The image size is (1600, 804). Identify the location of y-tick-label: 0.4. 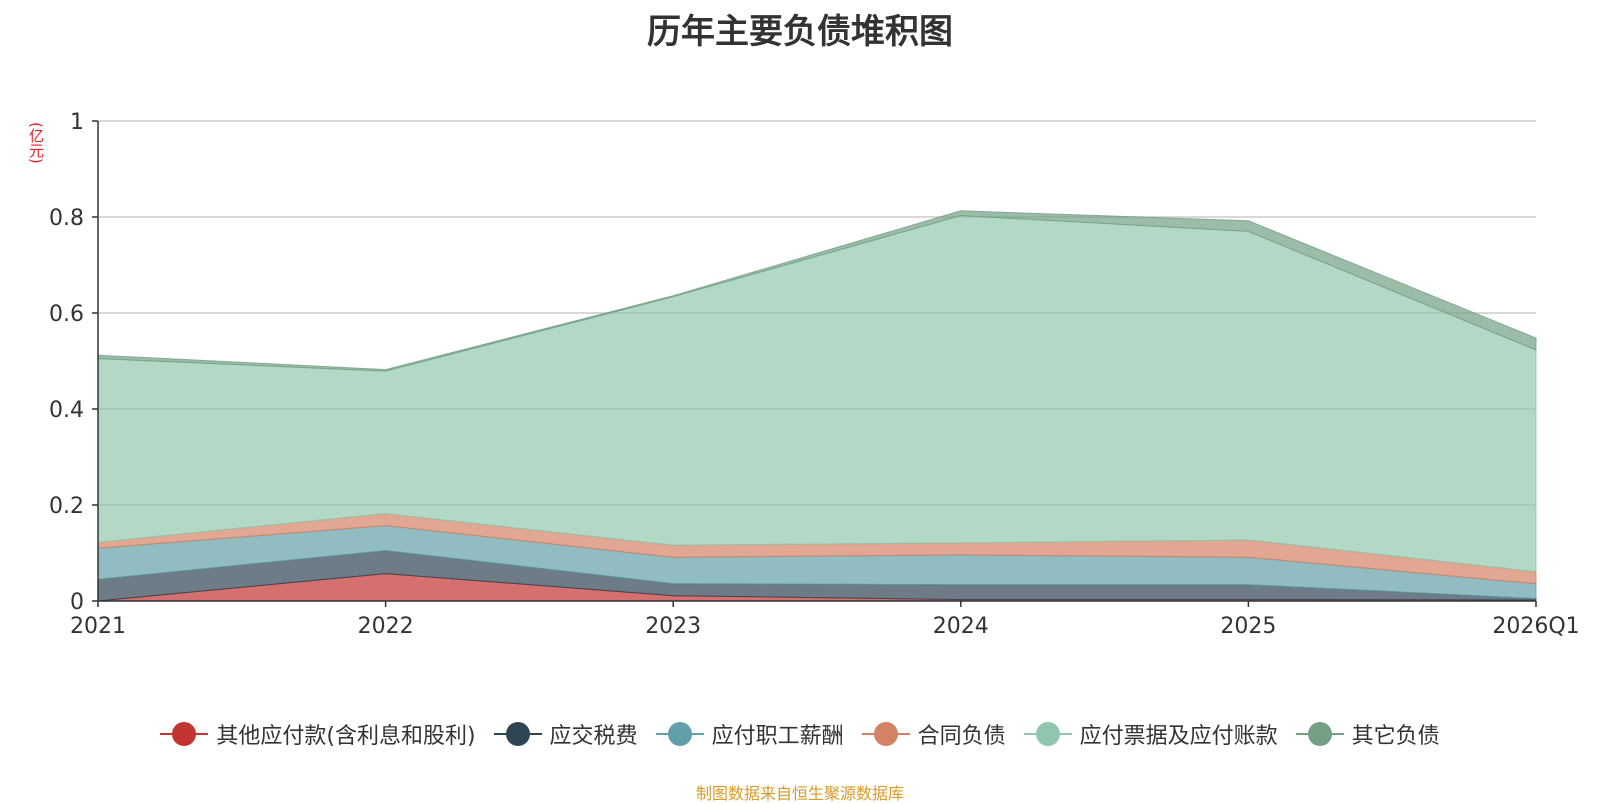
(66, 410).